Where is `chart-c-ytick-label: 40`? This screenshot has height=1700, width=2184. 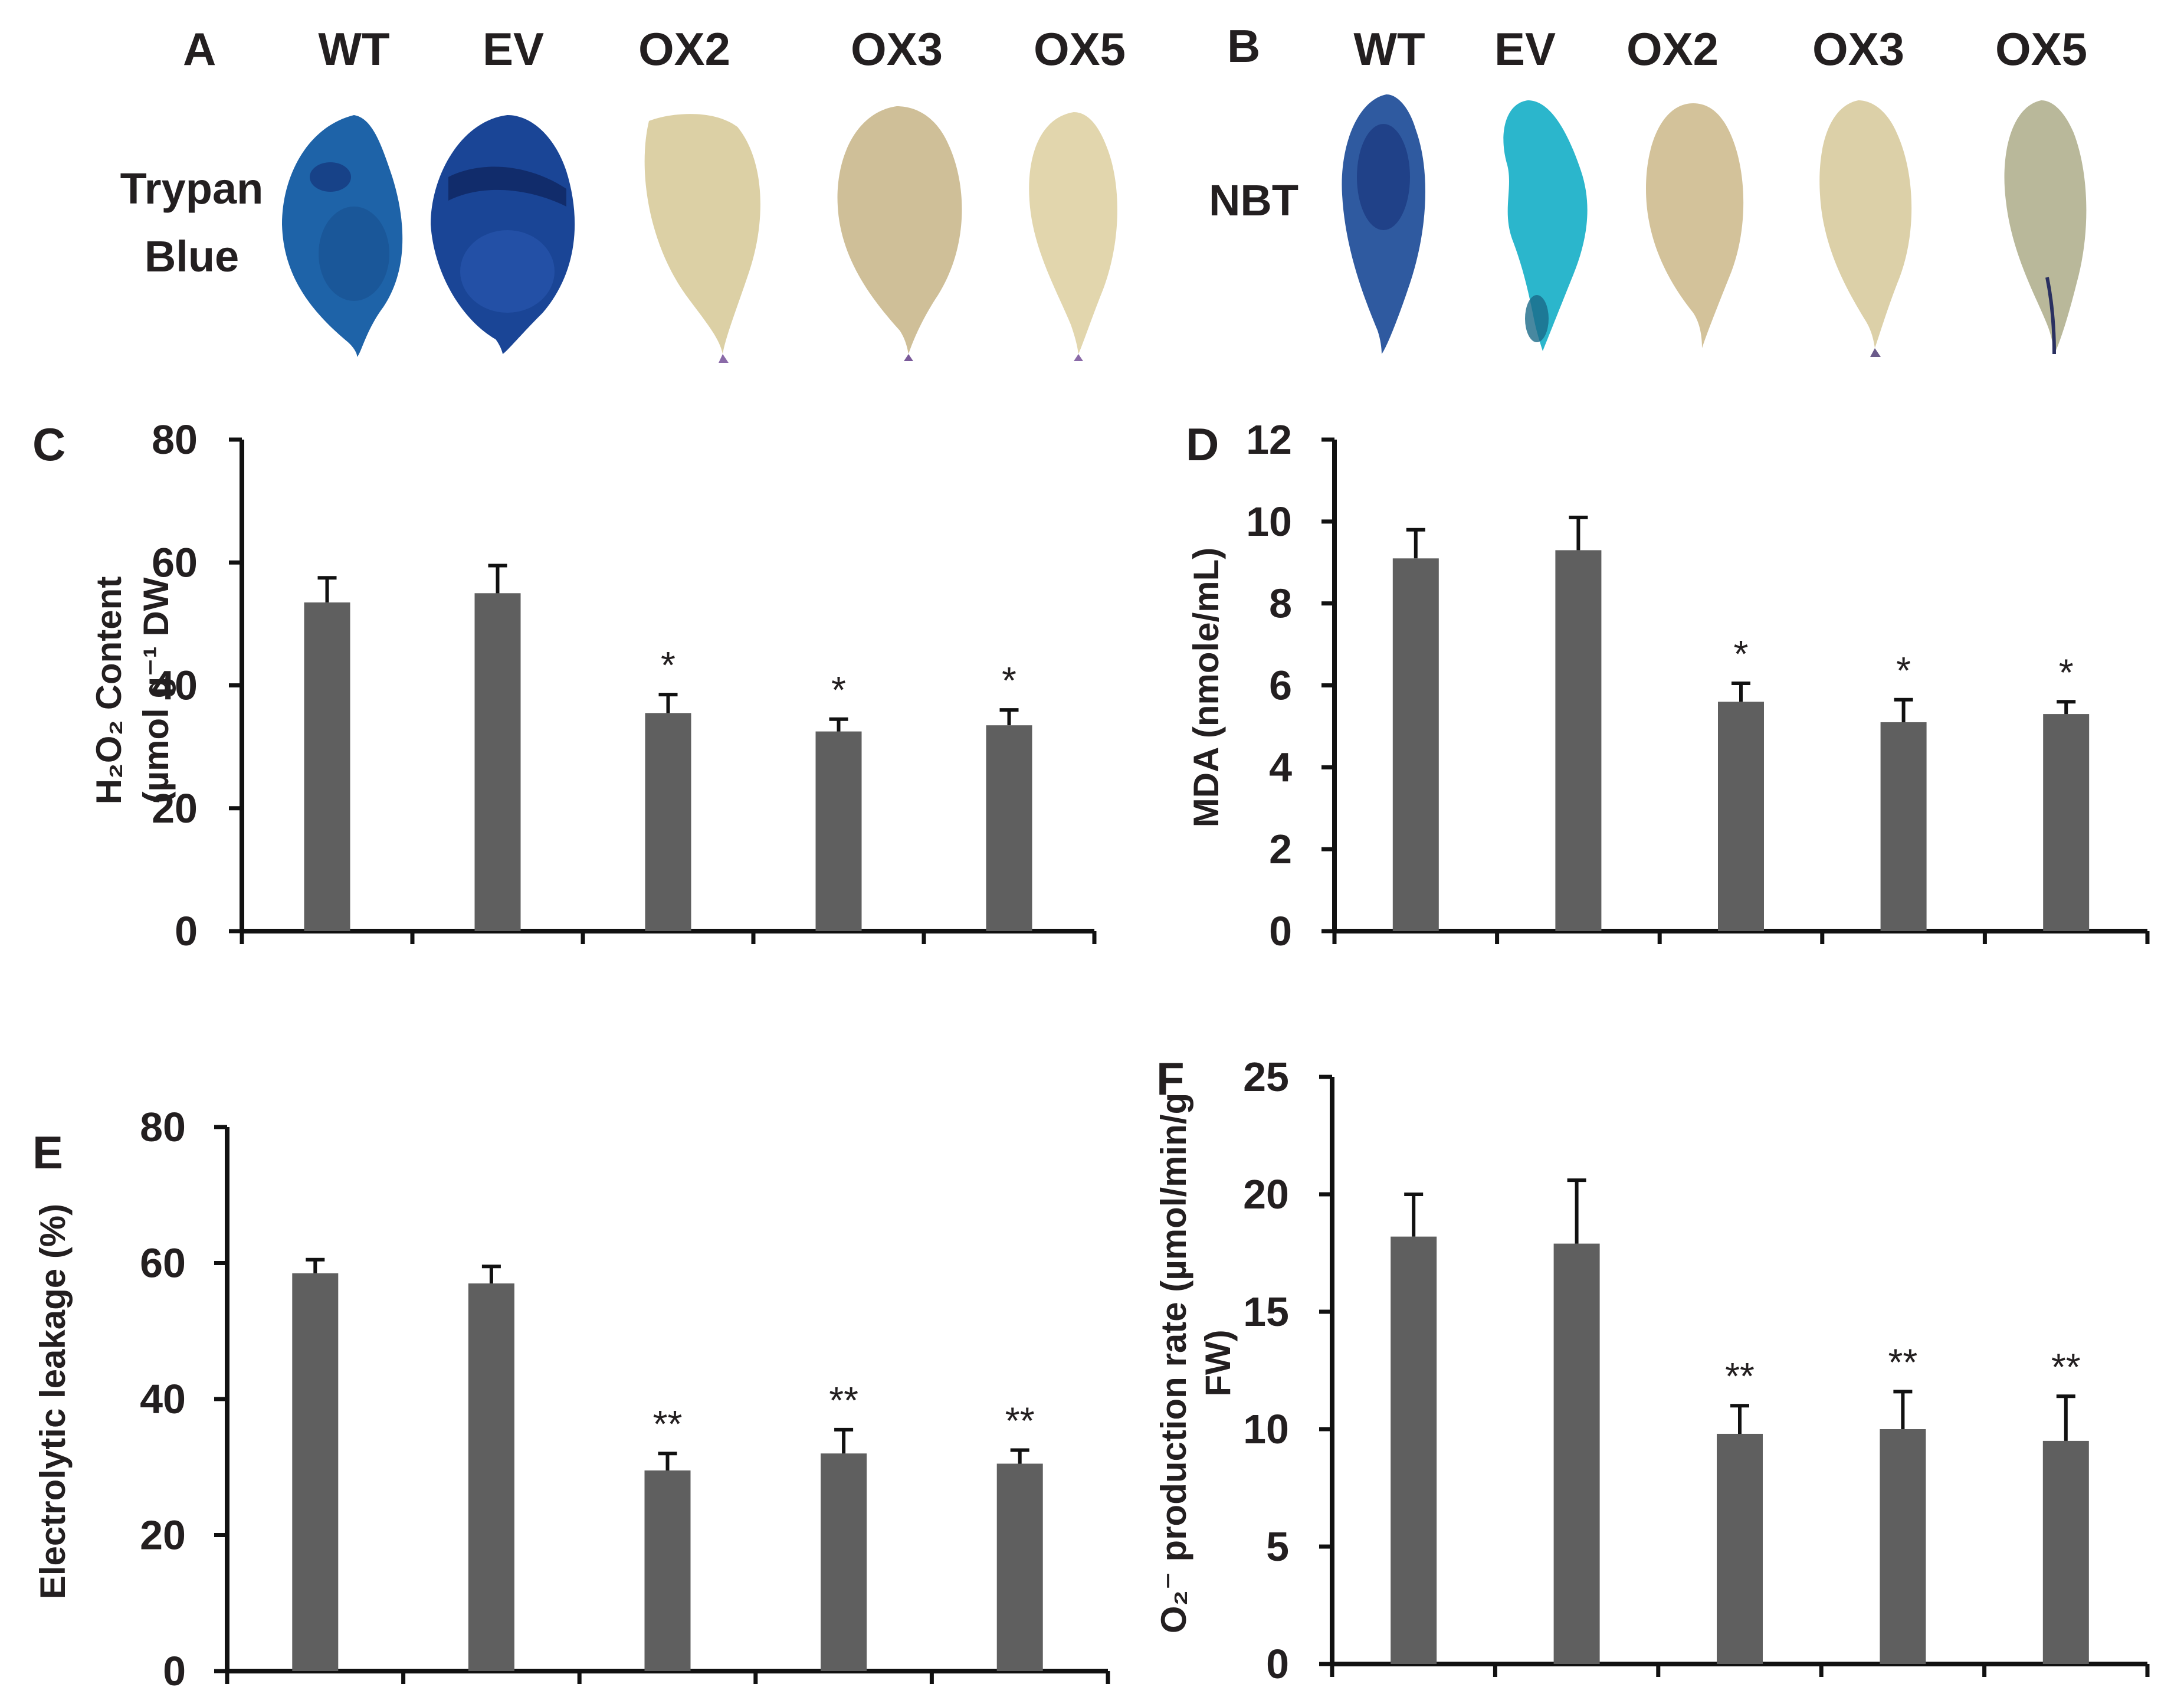
chart-c-ytick-label: 40 is located at coordinates (175, 686).